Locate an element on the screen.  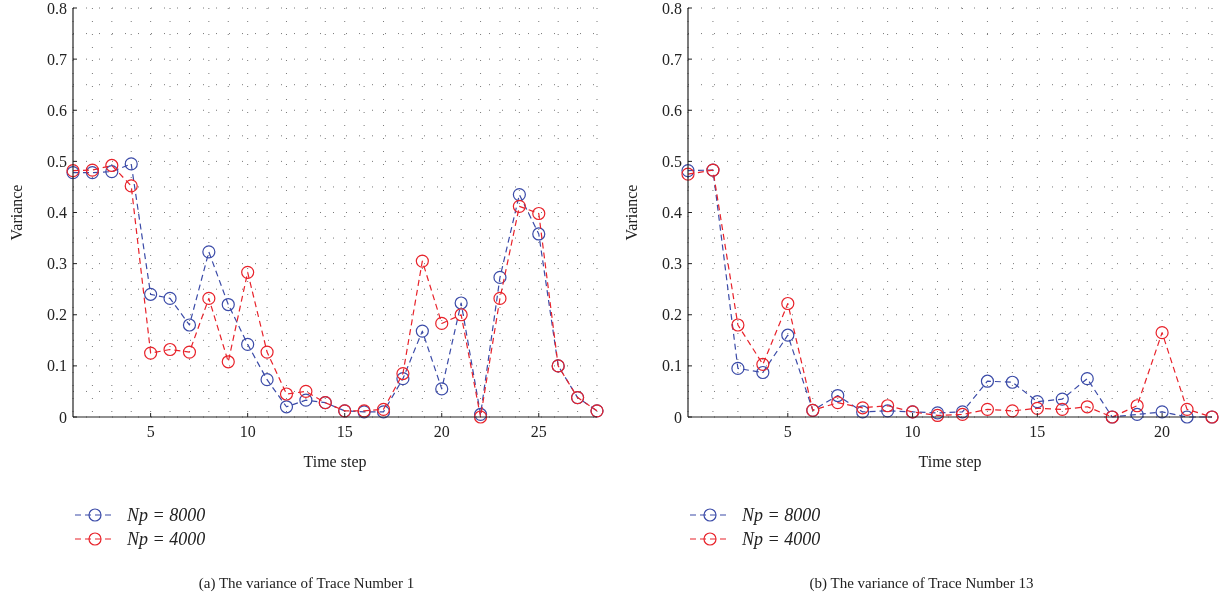
x-tick-label: 25 is located at coordinates (538, 431).